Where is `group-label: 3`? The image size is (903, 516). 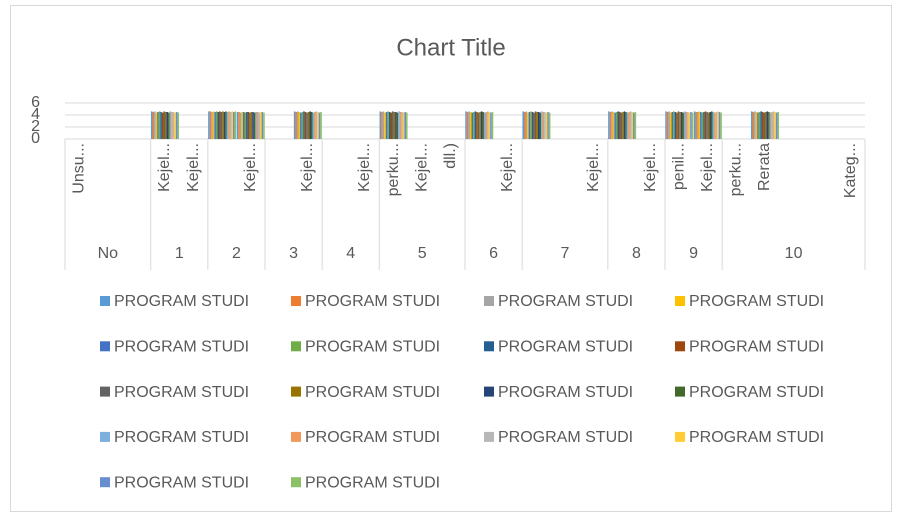
group-label: 3 is located at coordinates (293, 253).